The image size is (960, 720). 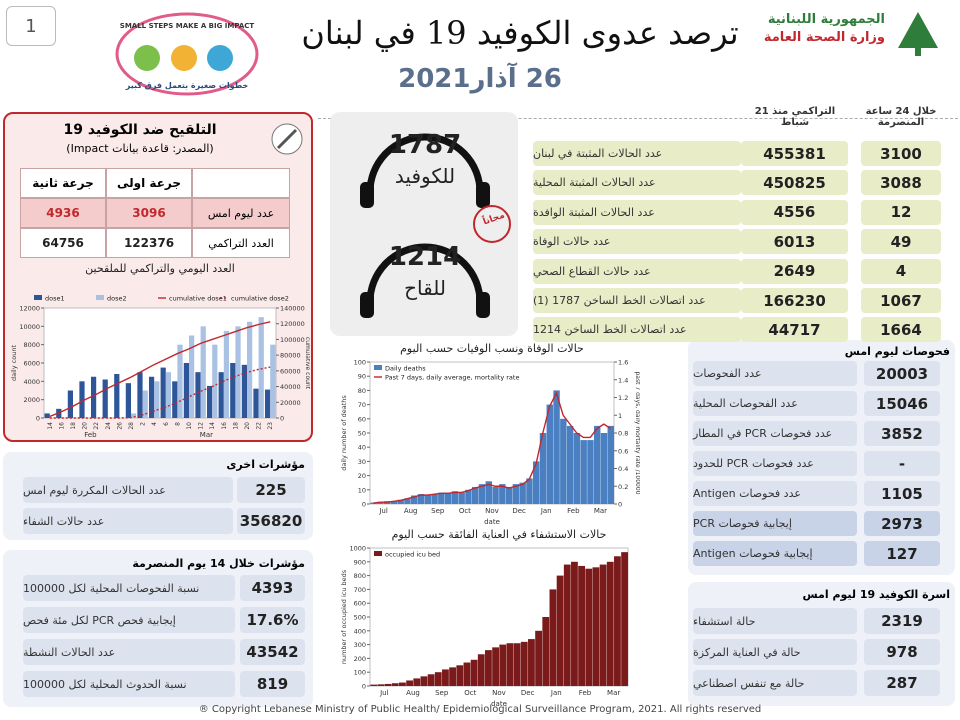 What do you see at coordinates (492, 511) in the screenshot?
I see `x-tick-label: Nov` at bounding box center [492, 511].